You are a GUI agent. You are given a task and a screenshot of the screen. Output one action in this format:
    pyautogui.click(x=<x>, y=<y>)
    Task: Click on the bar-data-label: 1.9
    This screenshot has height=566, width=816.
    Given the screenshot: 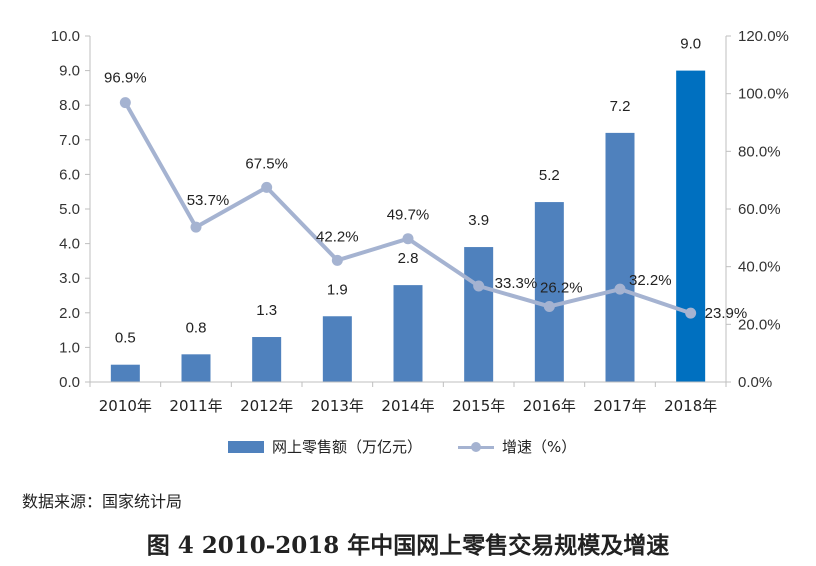 What is the action you would take?
    pyautogui.click(x=337, y=289)
    